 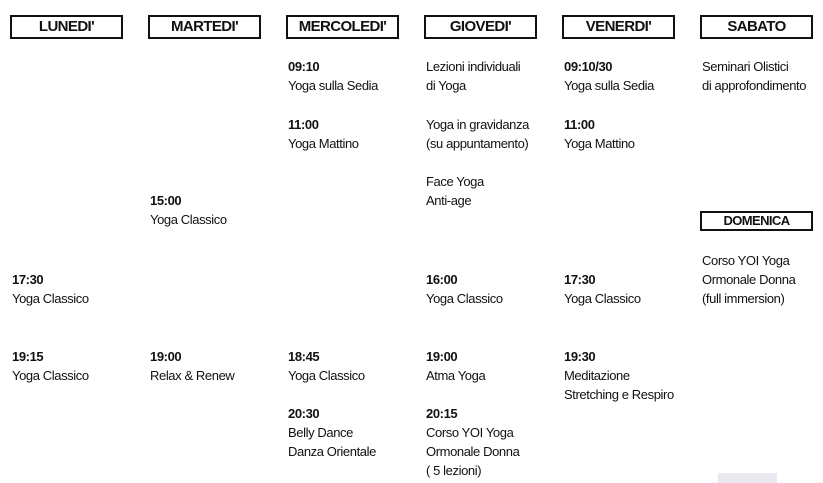 What do you see at coordinates (464, 289) in the screenshot?
I see `class-entry: 16:00 Yoga Classico` at bounding box center [464, 289].